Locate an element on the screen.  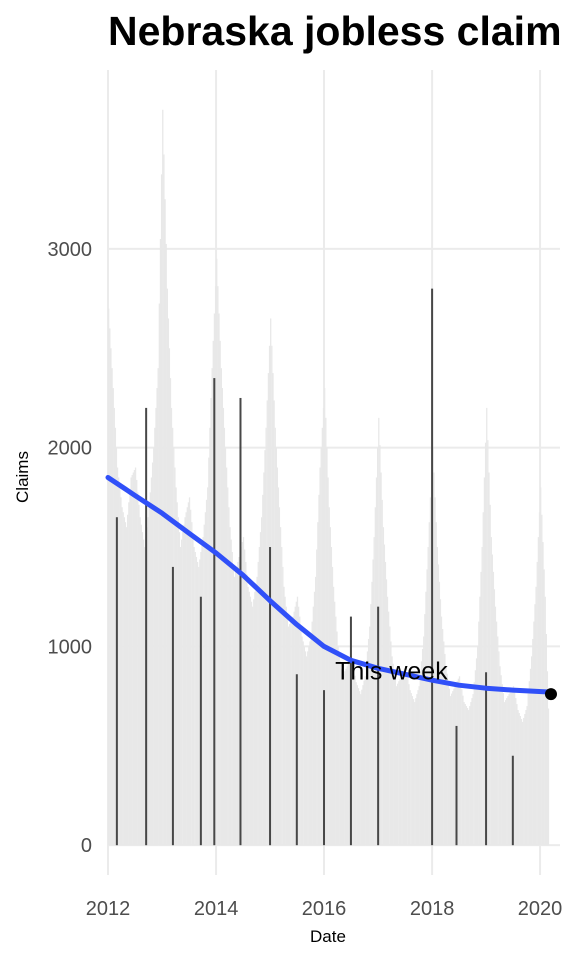
this-week-annotation: This week is located at coordinates (391, 671).